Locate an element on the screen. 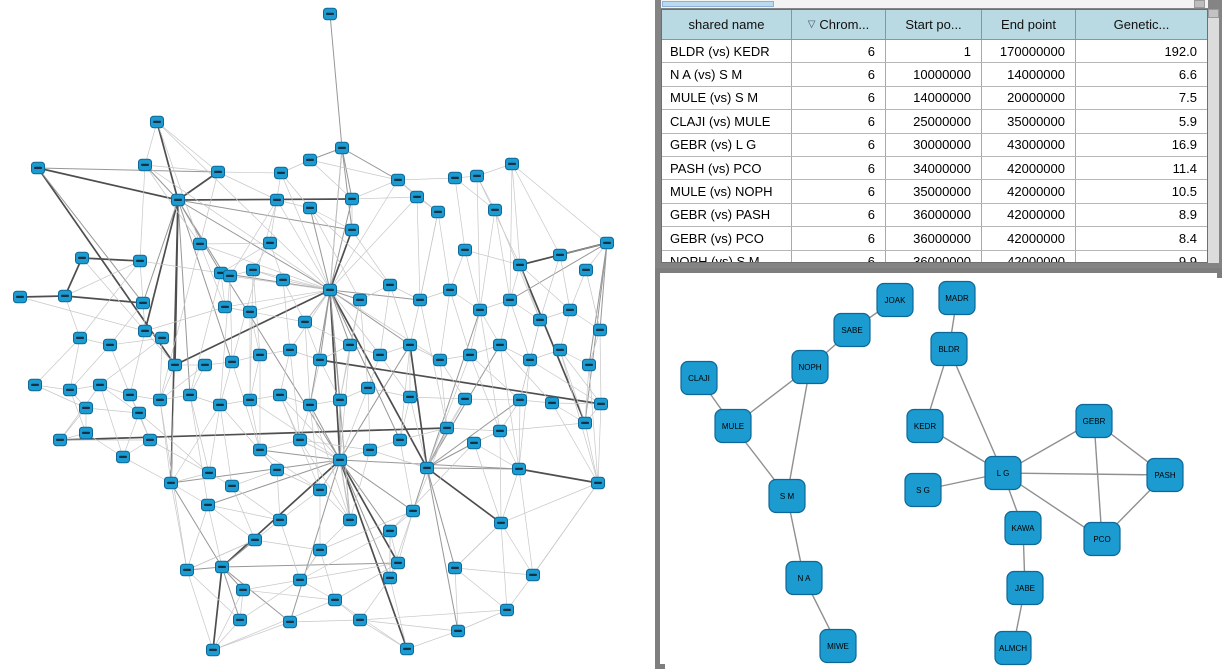 The width and height of the screenshot is (1222, 669). node-JABE: JABE is located at coordinates (1025, 588).